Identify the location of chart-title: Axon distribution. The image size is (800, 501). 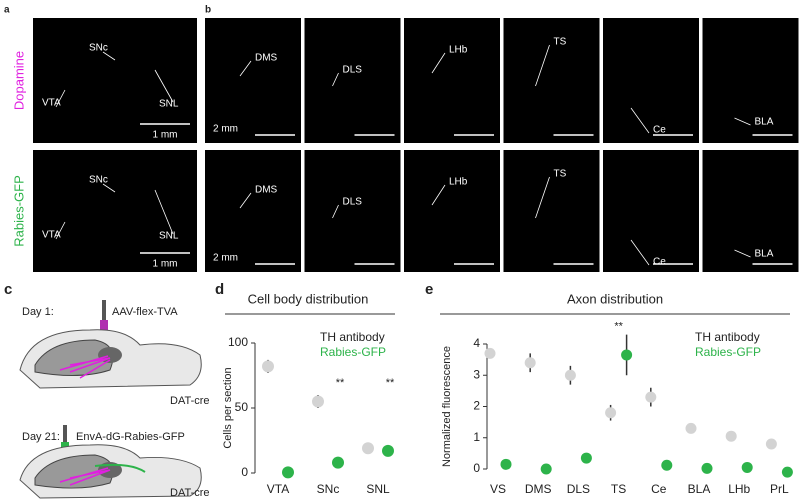
(615, 298).